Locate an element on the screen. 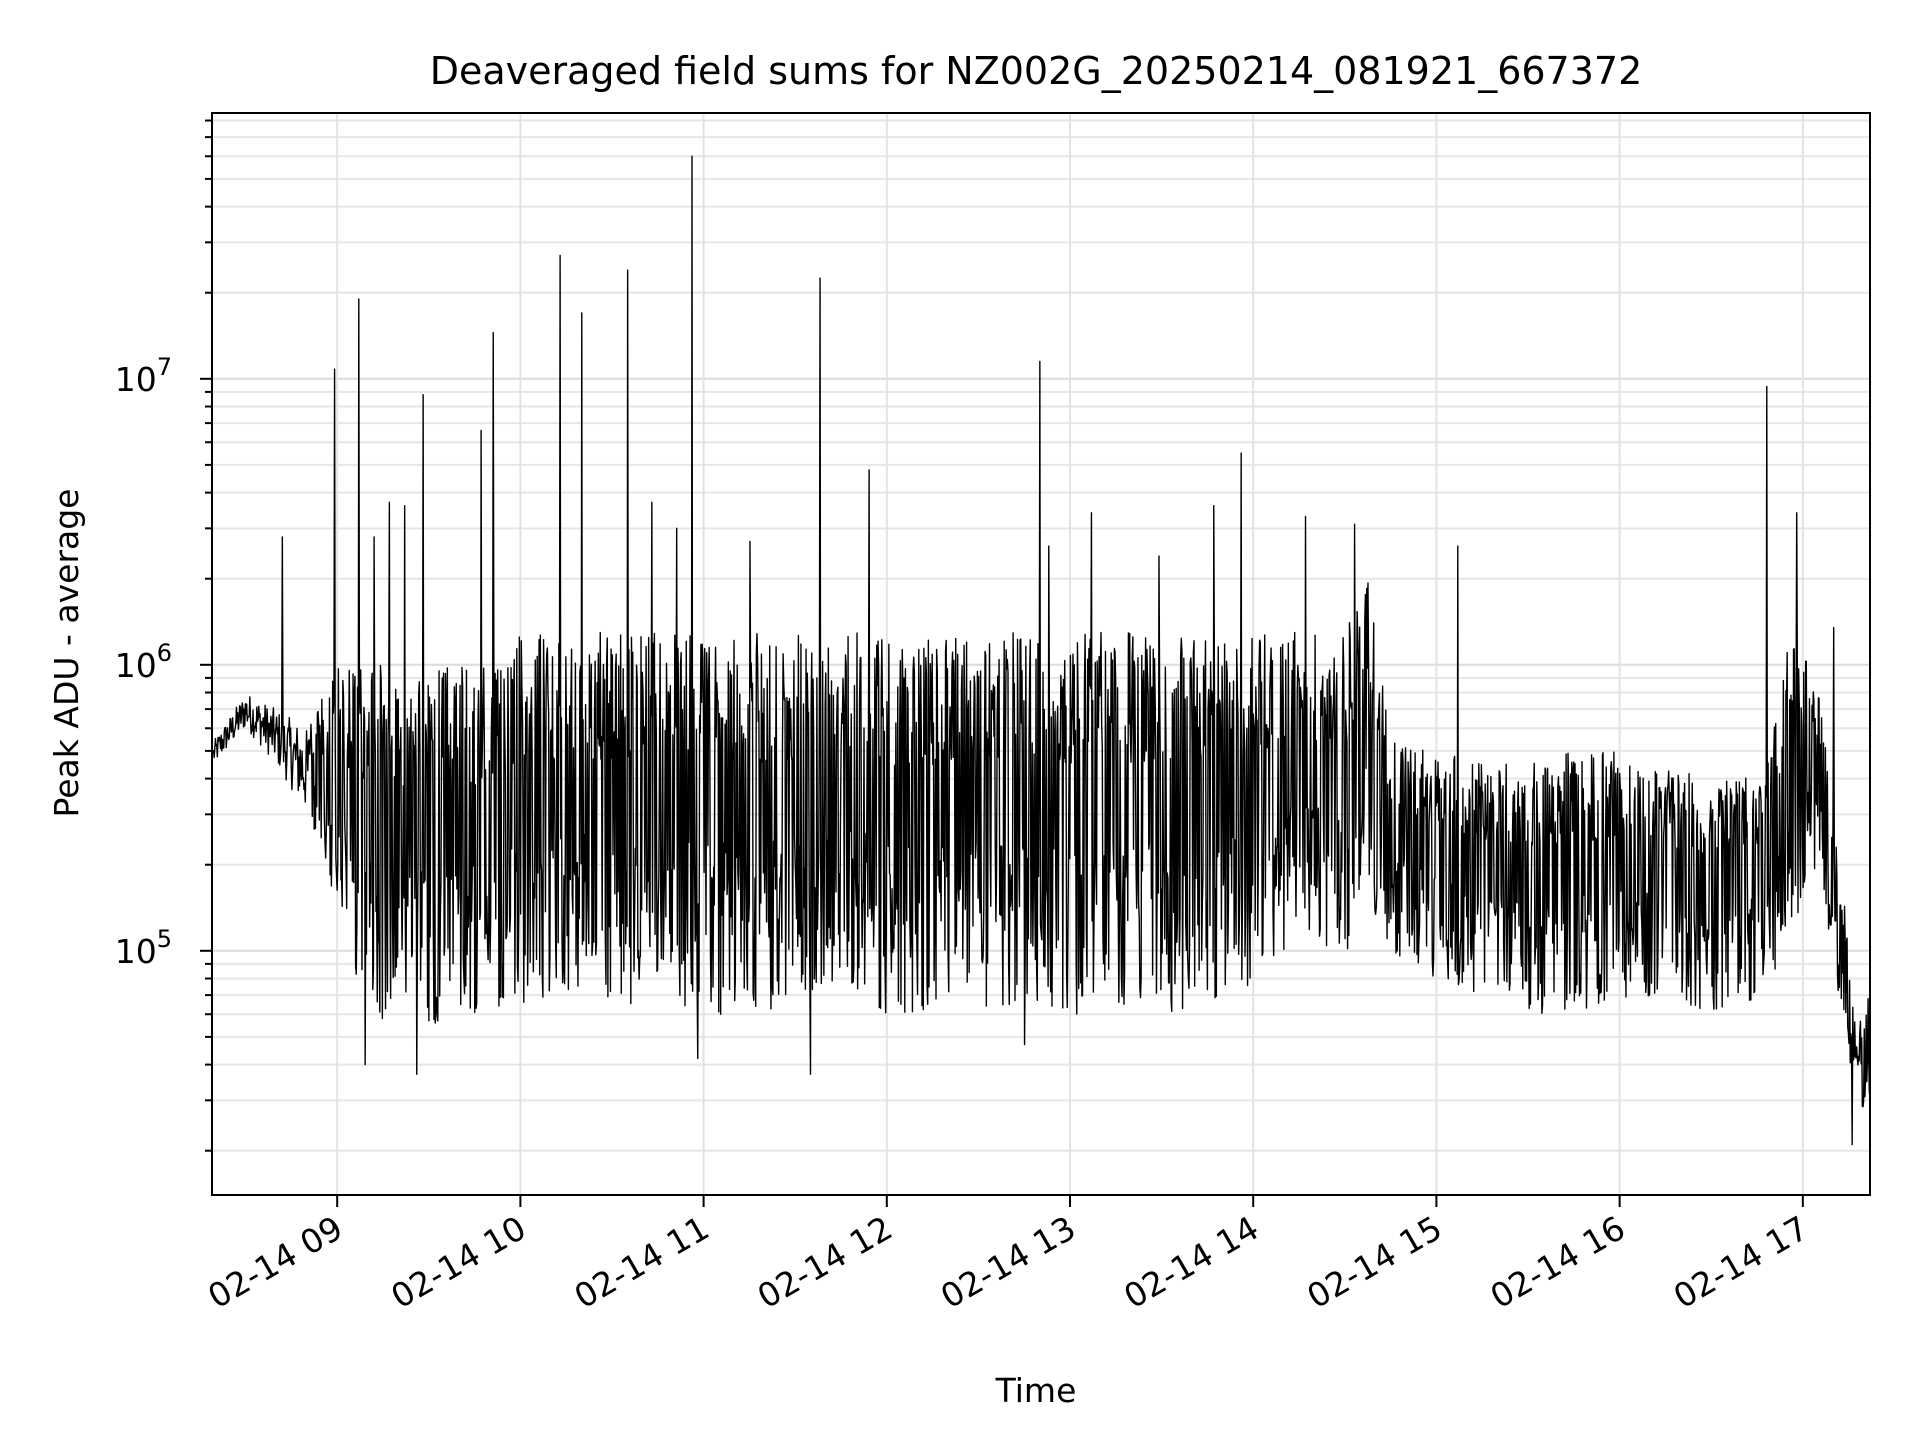 The image size is (1920, 1440). x-axis-label: Time is located at coordinates (1036, 1390).